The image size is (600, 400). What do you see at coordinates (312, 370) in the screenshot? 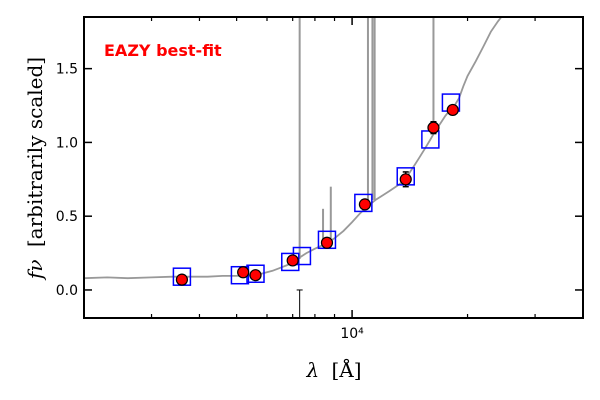
I see `x-axis-symbol: λ` at bounding box center [312, 370].